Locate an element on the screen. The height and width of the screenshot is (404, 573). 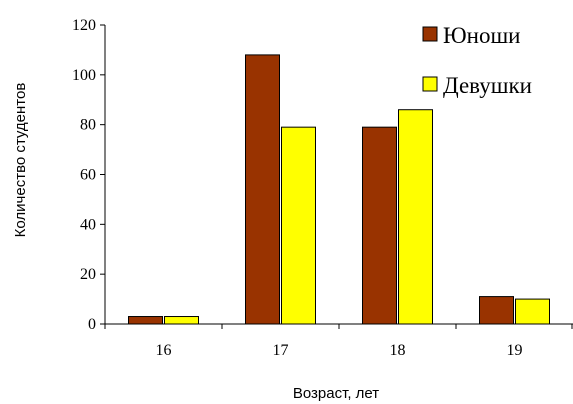
legend-label: Юноши is located at coordinates (481, 35).